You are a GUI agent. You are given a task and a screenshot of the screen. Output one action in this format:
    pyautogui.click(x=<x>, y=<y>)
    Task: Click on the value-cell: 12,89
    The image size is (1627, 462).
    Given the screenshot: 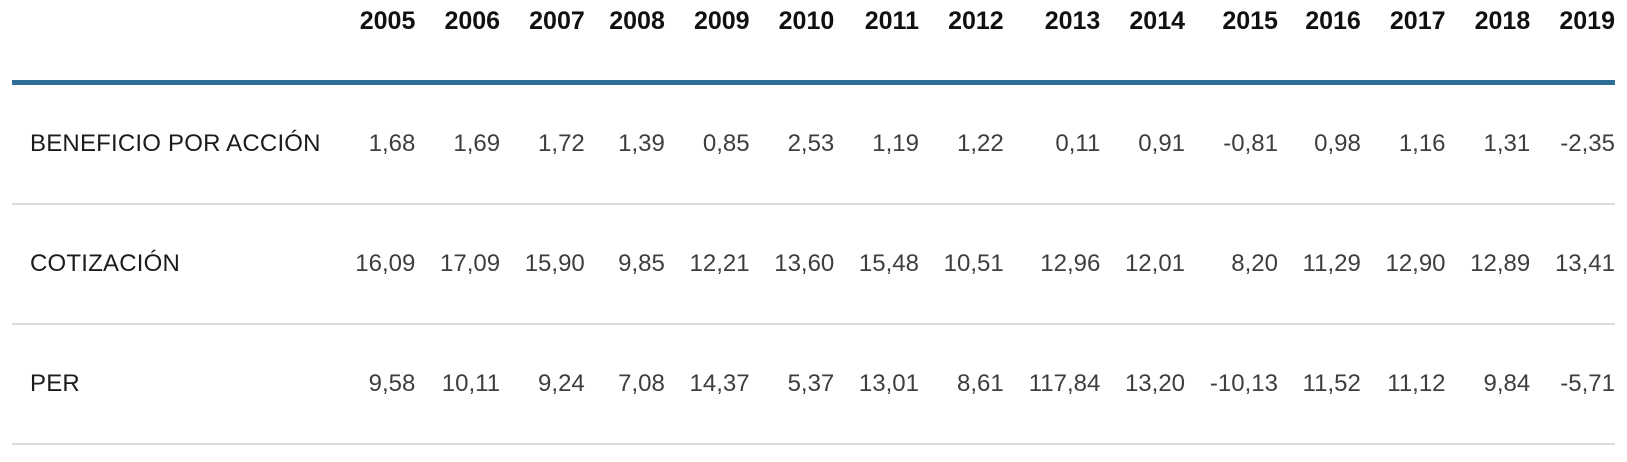 What is the action you would take?
    pyautogui.click(x=1488, y=264)
    